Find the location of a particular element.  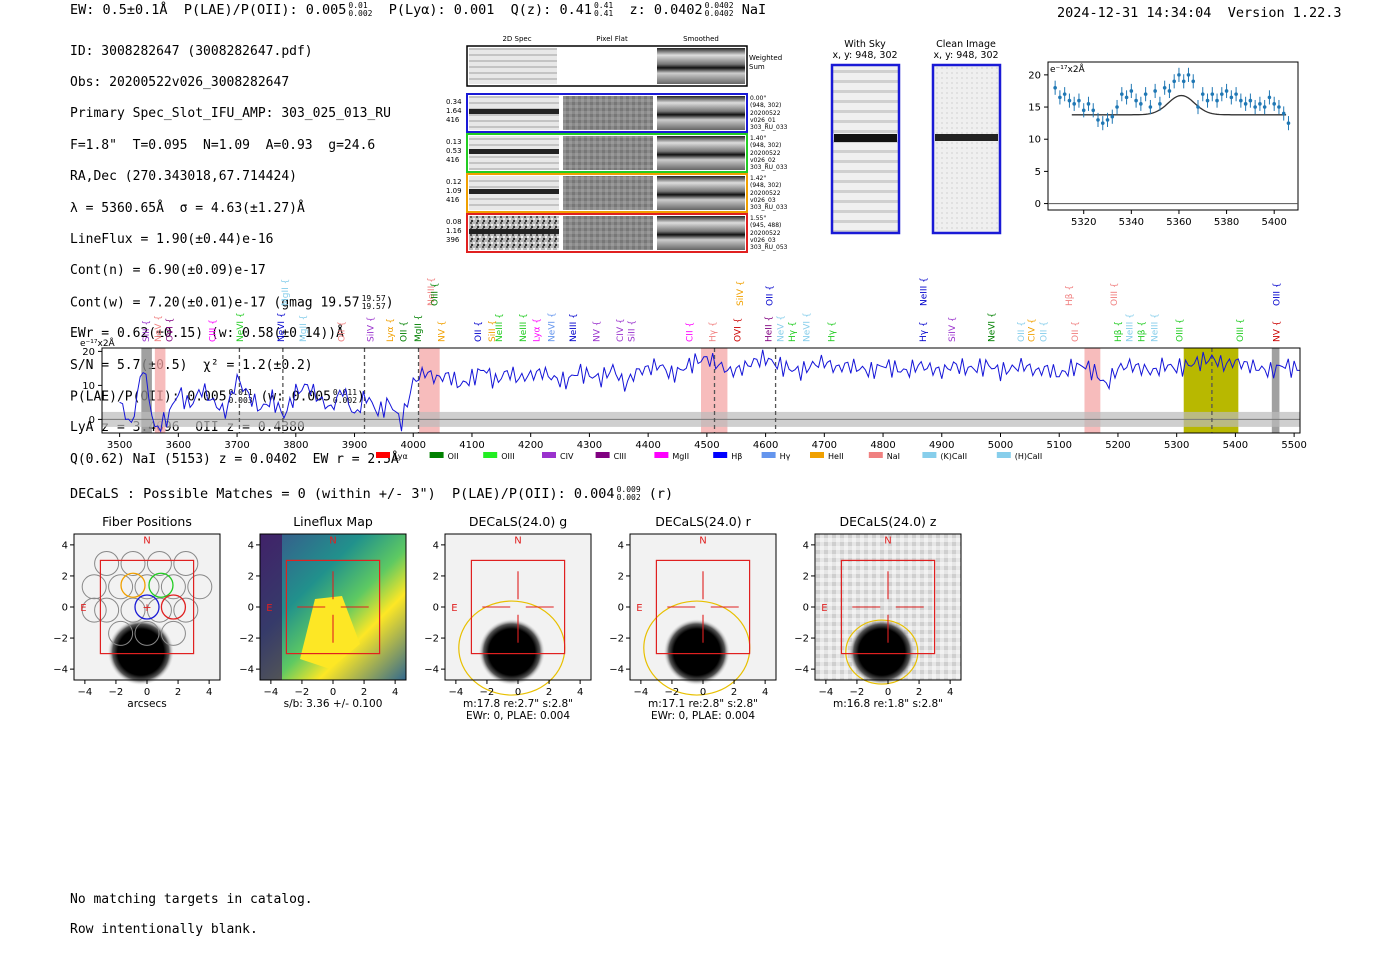

plae-hi: 0.01 is located at coordinates (358, 5).